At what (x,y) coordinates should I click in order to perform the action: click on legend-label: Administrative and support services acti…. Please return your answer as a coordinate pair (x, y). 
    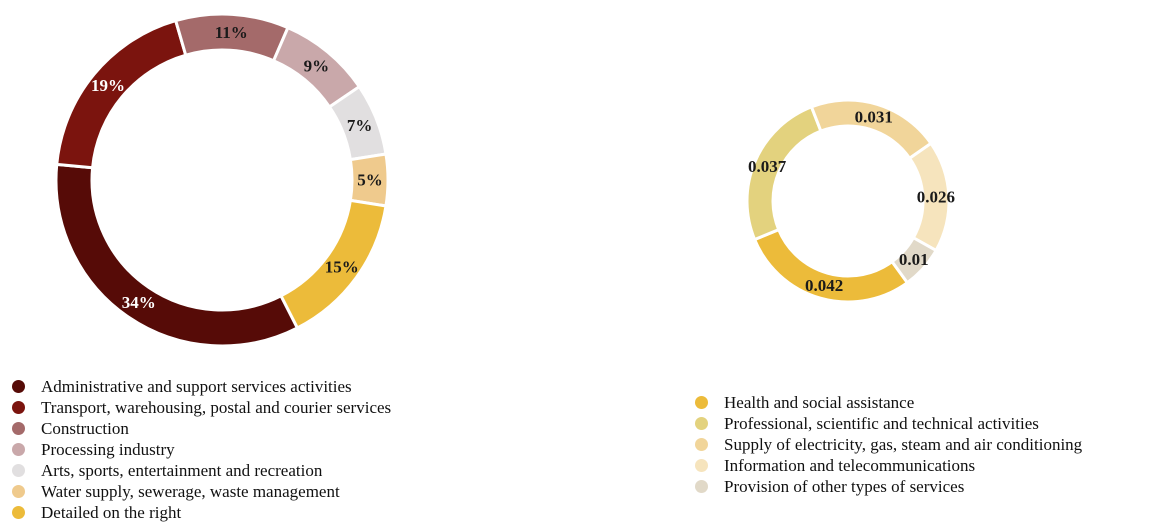
    Looking at the image, I should click on (196, 386).